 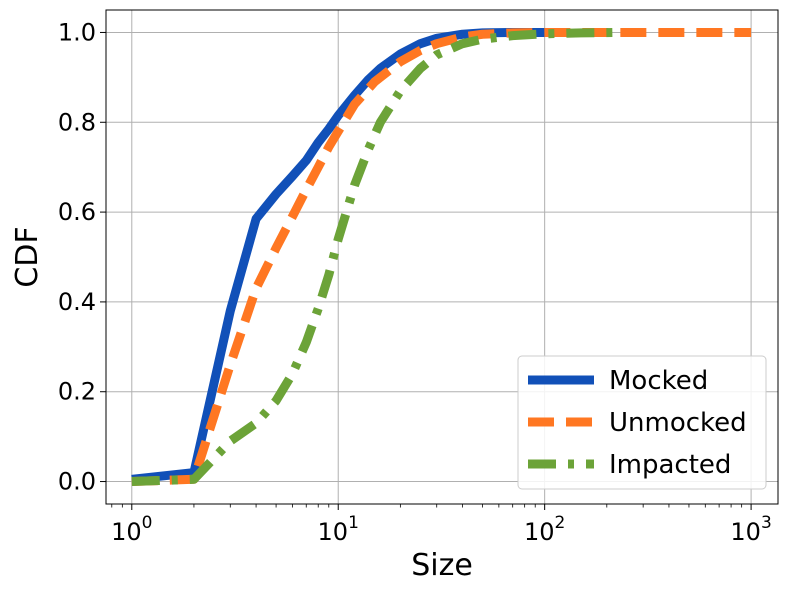 I want to click on x-tick-labels: 10⁰ 10¹ 10² 10³, so click(x=441, y=529).